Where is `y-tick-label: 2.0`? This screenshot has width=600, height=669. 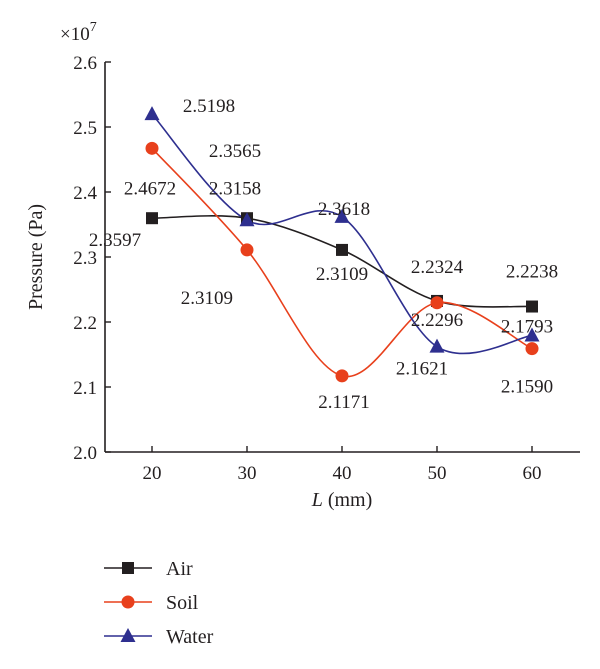
y-tick-label: 2.0 is located at coordinates (85, 453).